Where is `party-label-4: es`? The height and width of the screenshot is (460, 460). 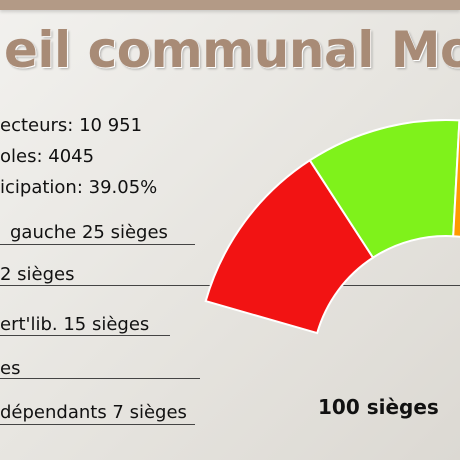
party-label-4: es is located at coordinates (10, 368).